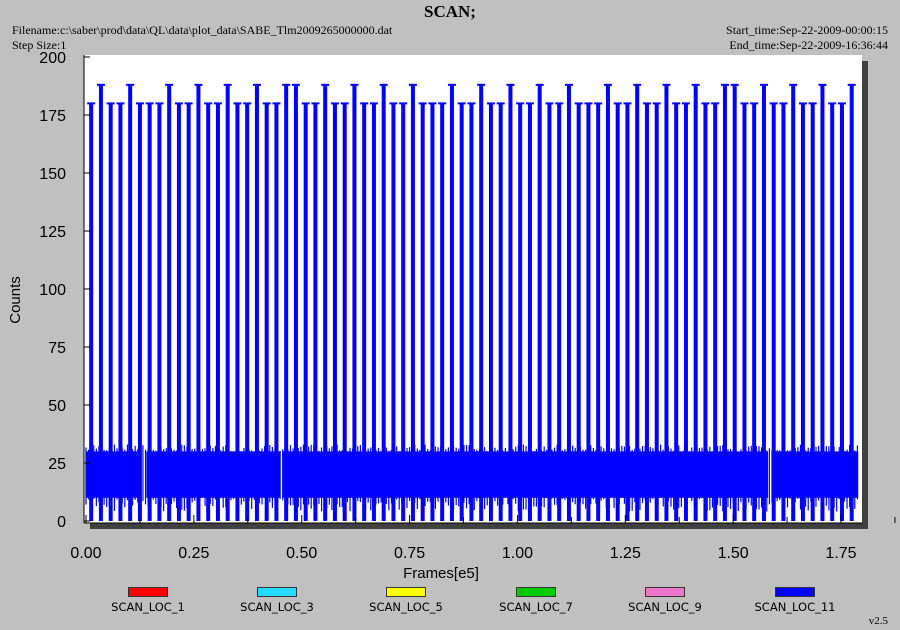 The width and height of the screenshot is (900, 630). Describe the element at coordinates (52, 290) in the screenshot. I see `y-tick-label: 100` at that location.